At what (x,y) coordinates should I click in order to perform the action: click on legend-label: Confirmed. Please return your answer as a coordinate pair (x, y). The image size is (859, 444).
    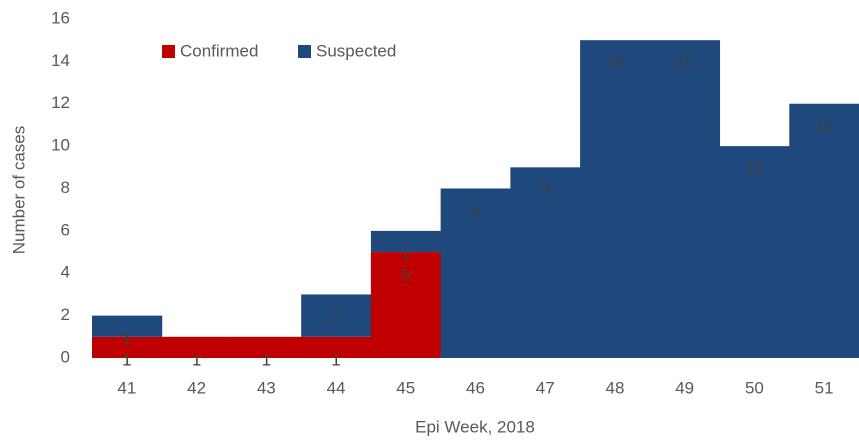
    Looking at the image, I should click on (219, 50).